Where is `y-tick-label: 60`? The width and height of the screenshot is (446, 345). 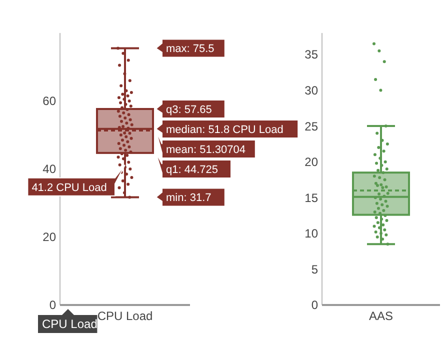 y-tick-label: 60 is located at coordinates (49, 101).